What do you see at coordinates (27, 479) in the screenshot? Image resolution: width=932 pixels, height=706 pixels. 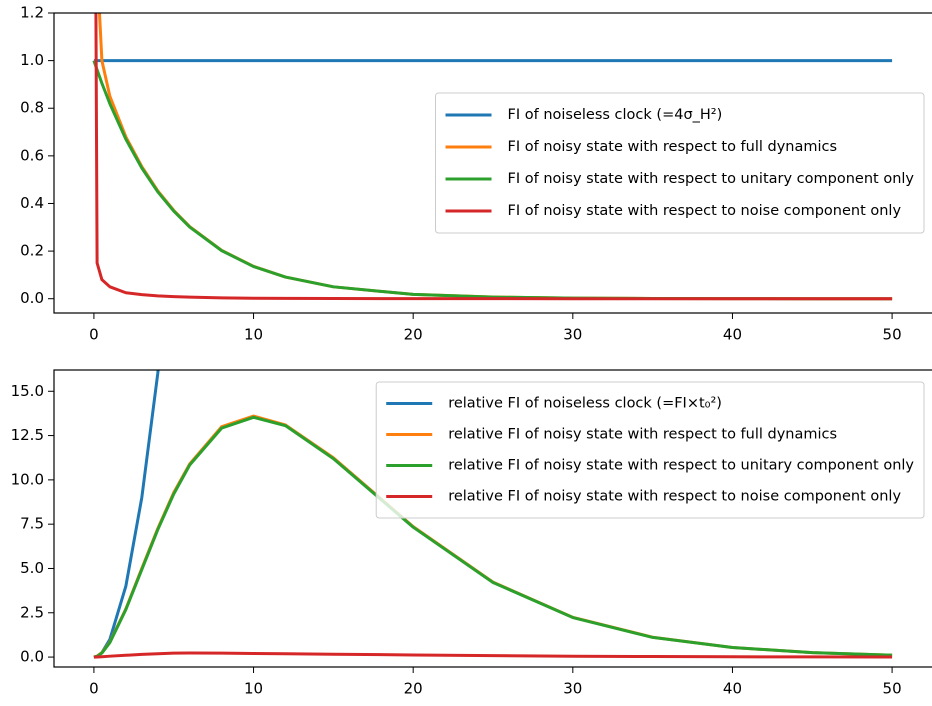 I see `y-tick-label: 10.0` at bounding box center [27, 479].